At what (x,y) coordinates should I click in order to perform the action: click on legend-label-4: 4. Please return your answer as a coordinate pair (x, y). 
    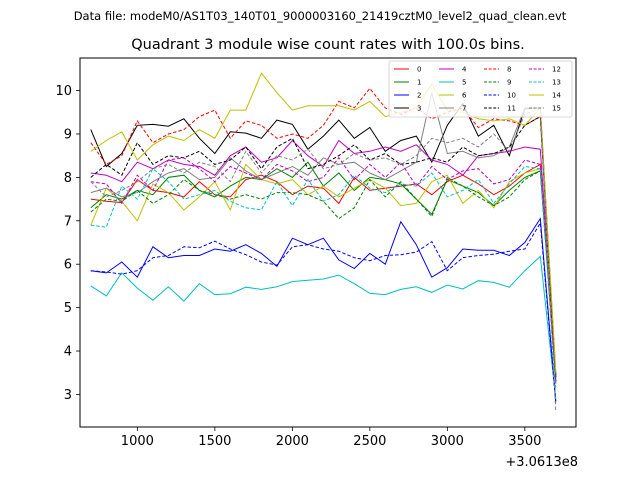
    Looking at the image, I should click on (464, 70).